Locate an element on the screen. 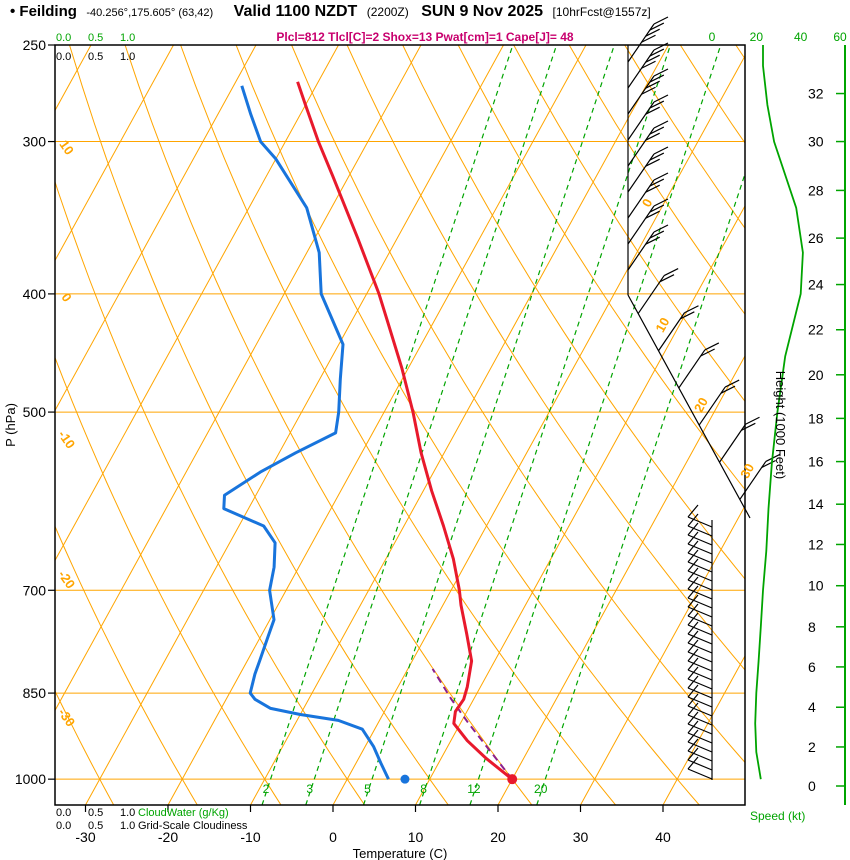 The image size is (850, 860). svg-text: 300 is located at coordinates (35, 142).